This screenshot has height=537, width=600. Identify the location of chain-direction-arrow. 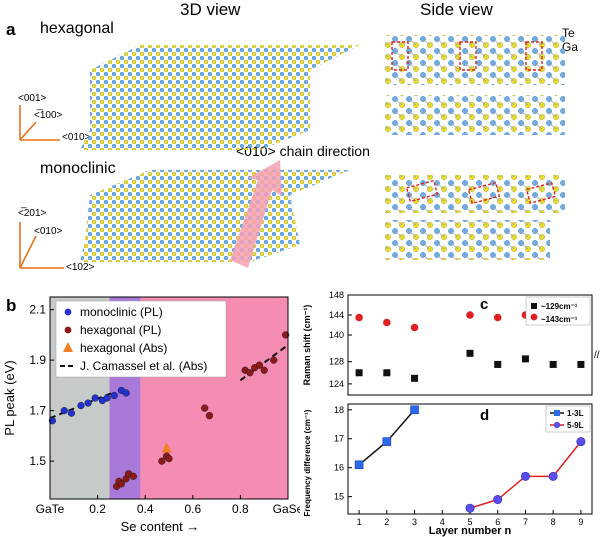
(256, 214).